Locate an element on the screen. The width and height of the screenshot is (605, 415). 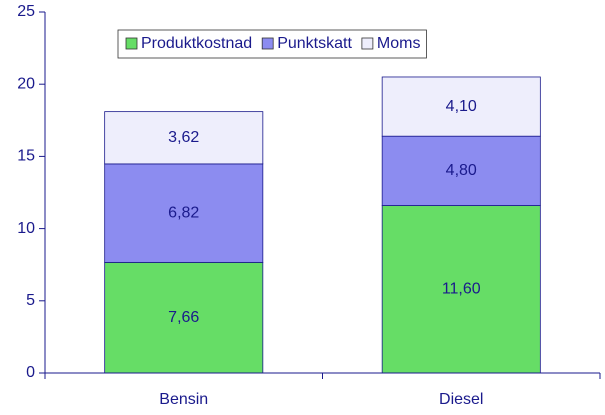
x-tick-label: Diesel is located at coordinates (461, 399).